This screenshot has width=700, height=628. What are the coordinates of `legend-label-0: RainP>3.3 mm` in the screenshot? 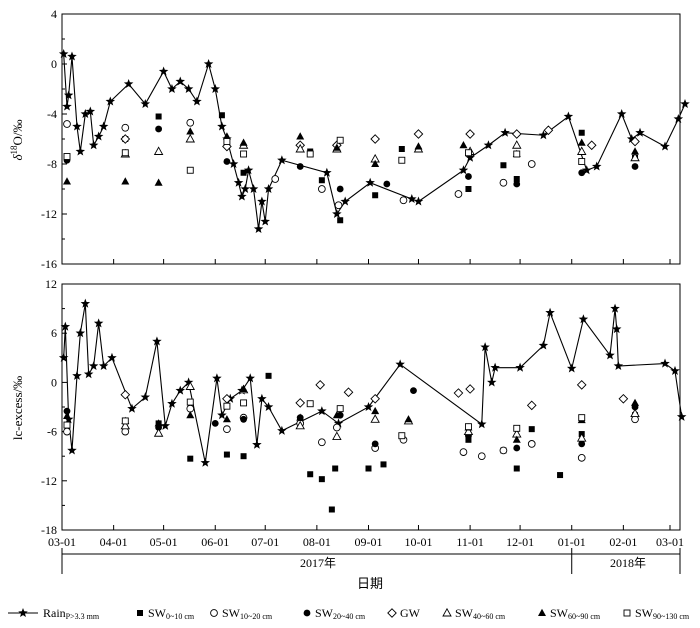 It's located at (71, 613).